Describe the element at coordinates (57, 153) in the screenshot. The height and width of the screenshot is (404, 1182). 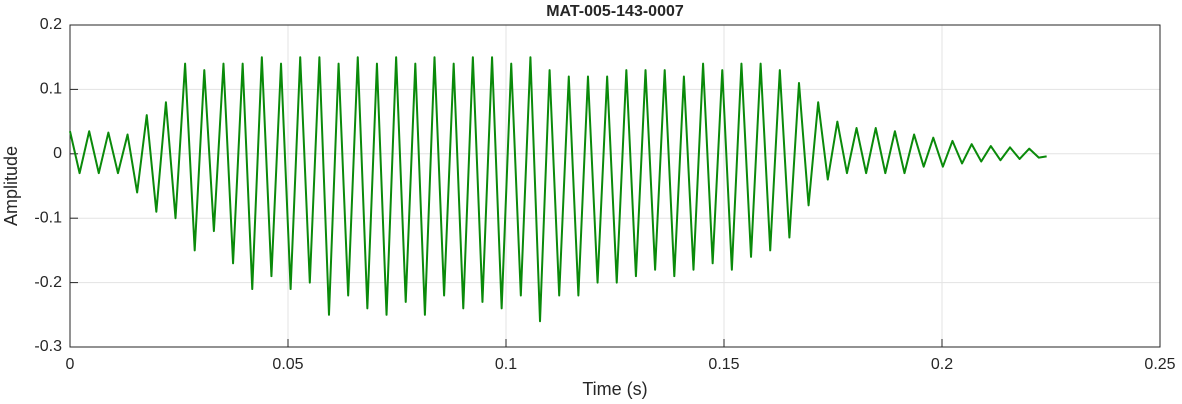
I see `y-tick-label: 0` at that location.